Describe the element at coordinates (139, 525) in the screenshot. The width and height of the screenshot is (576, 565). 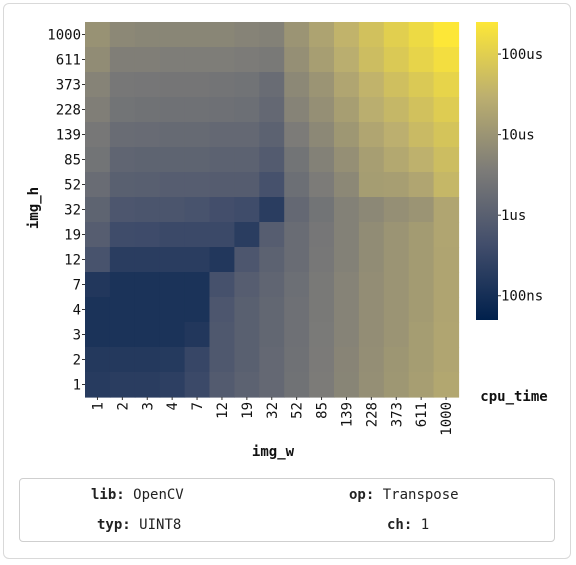
I see `typ-field: typ: UINT8` at that location.